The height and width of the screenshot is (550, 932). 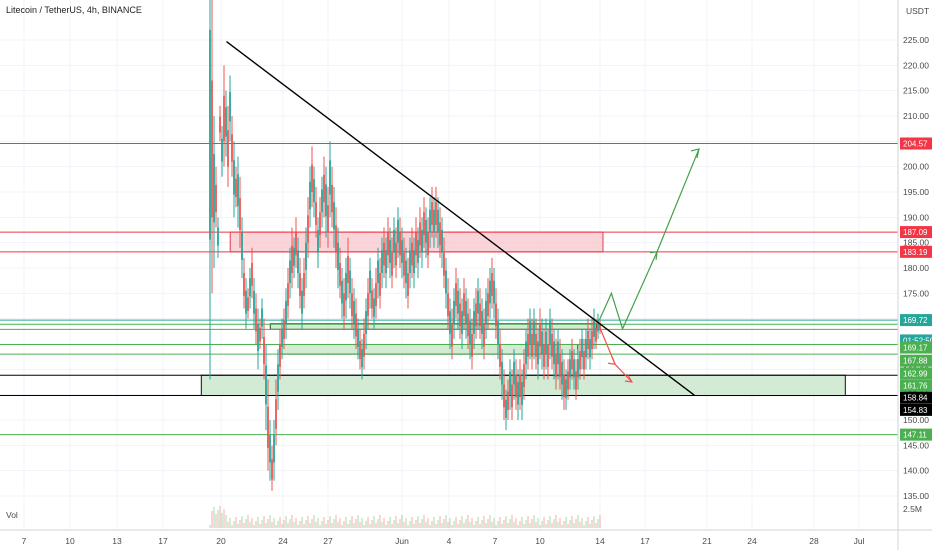 What do you see at coordinates (916, 320) in the screenshot?
I see `price-badge` at bounding box center [916, 320].